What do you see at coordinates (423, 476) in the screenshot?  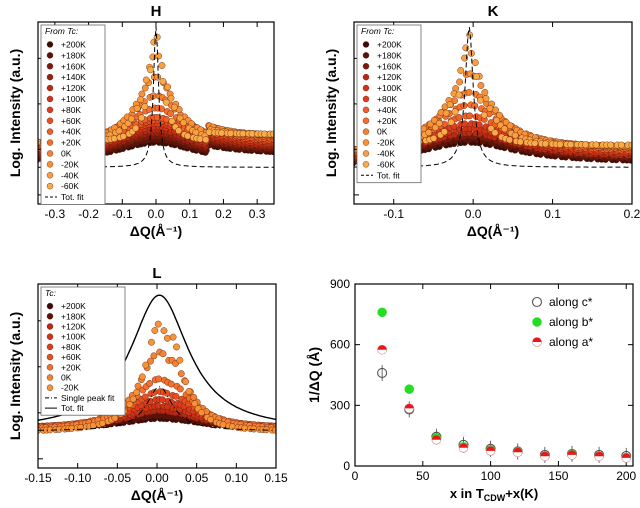 I see `x-tick-label: 50` at bounding box center [423, 476].